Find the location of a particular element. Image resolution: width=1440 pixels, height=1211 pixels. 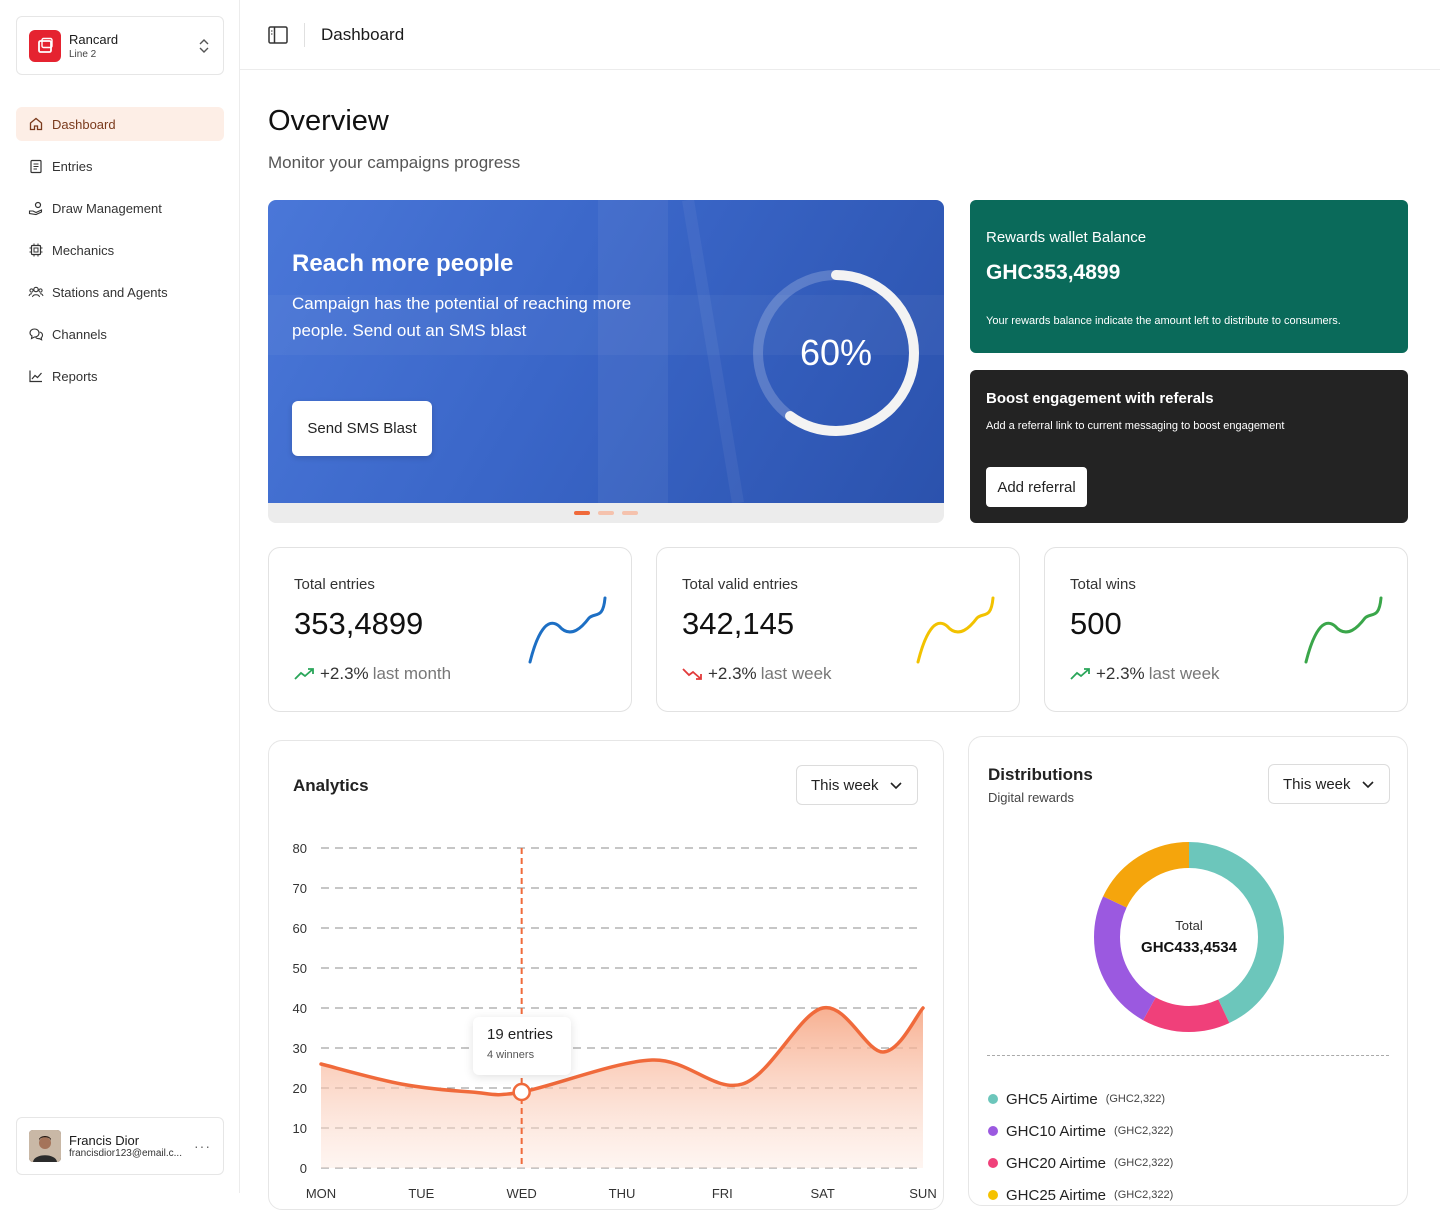

sidebar-item-reports: Reports is located at coordinates (120, 376).